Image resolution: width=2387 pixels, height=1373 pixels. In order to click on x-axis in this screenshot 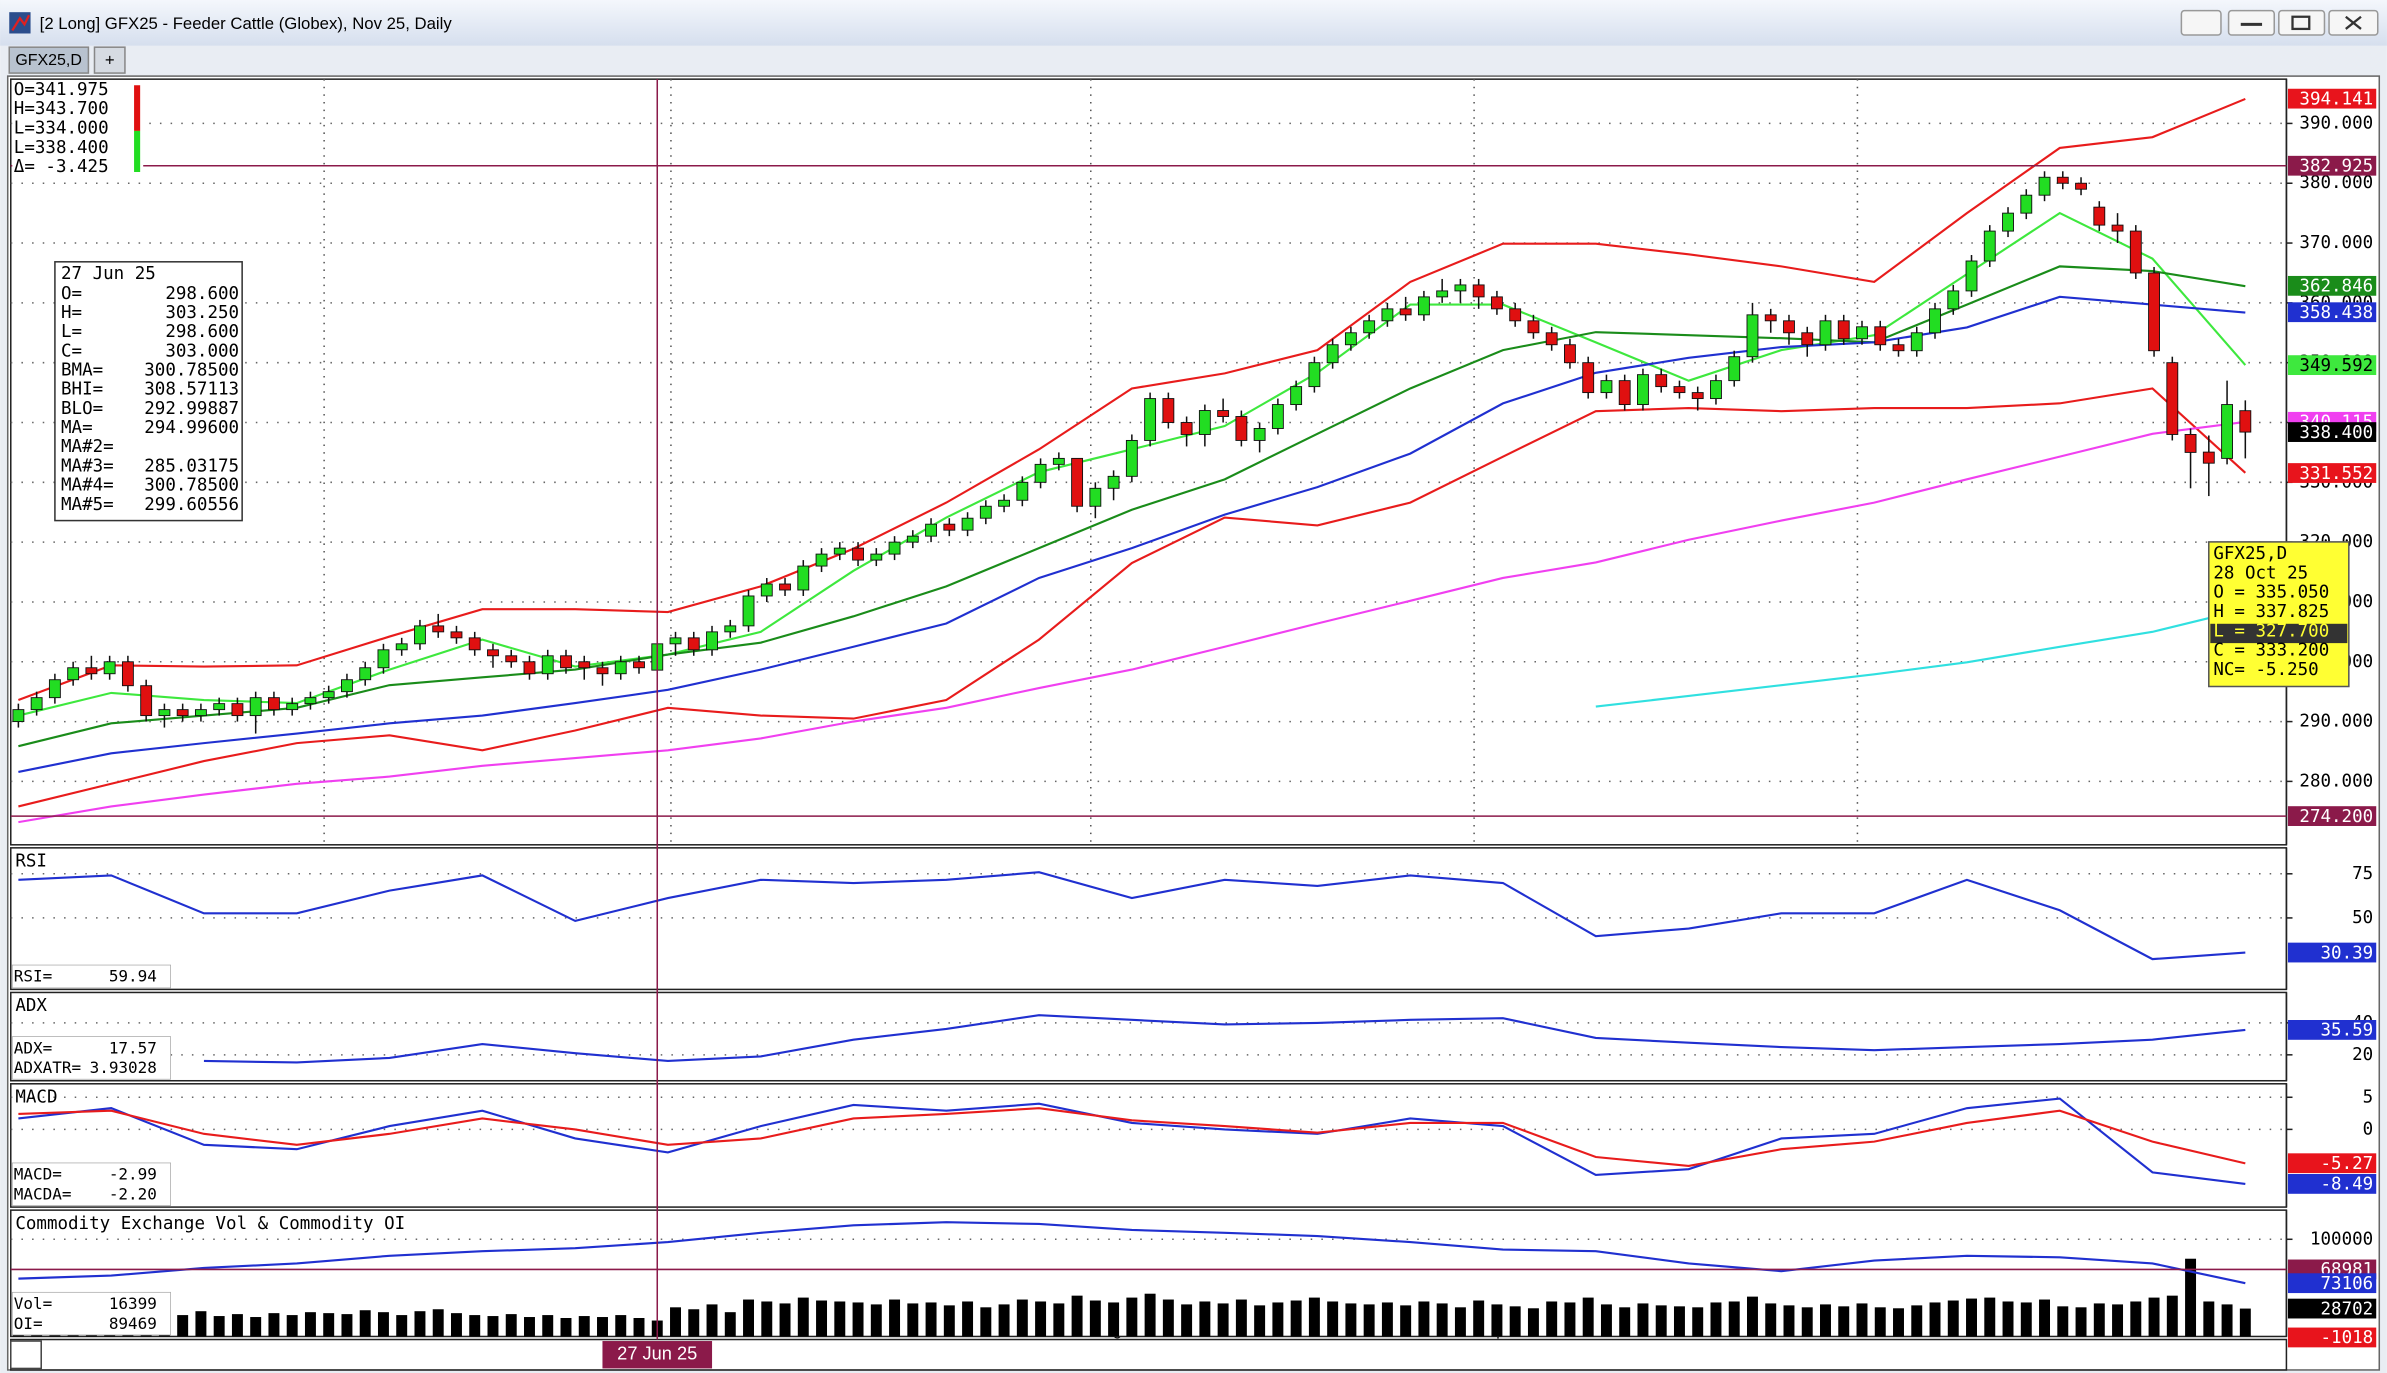, I will do `click(1149, 1354)`.